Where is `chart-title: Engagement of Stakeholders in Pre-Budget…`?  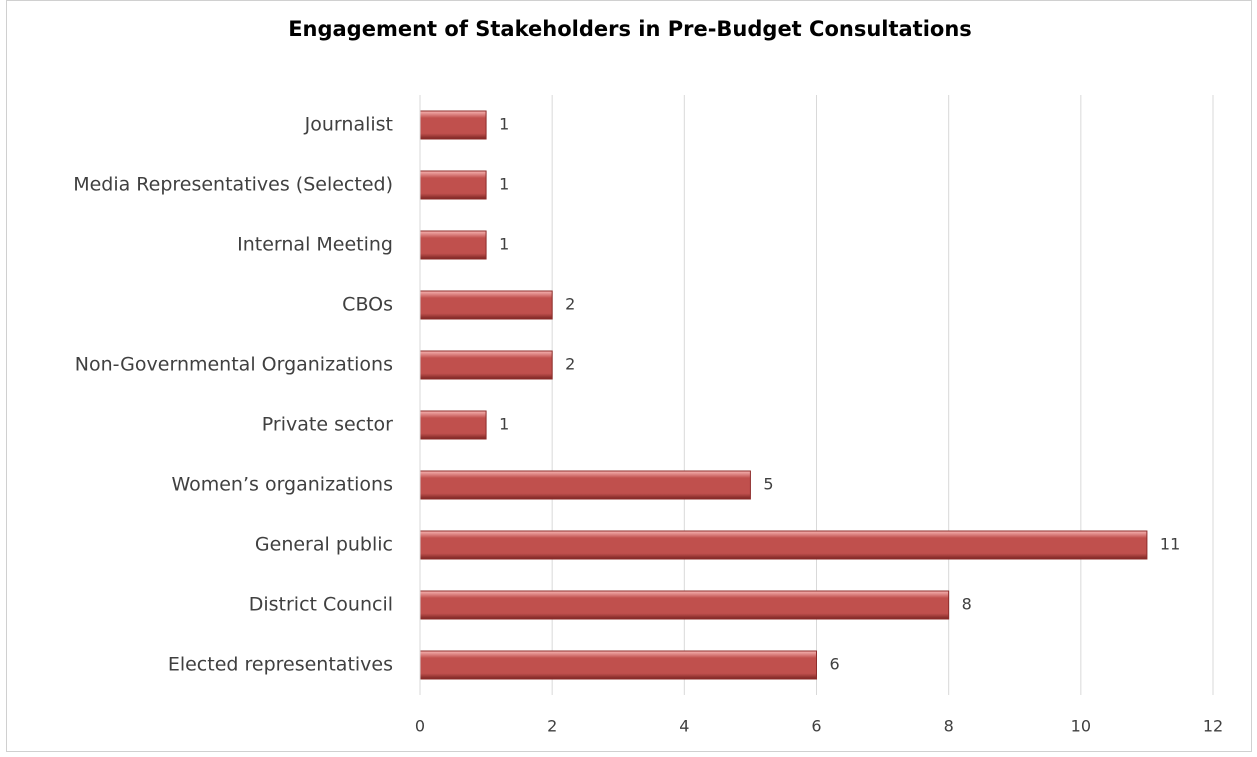 chart-title: Engagement of Stakeholders in Pre-Budget… is located at coordinates (630, 29).